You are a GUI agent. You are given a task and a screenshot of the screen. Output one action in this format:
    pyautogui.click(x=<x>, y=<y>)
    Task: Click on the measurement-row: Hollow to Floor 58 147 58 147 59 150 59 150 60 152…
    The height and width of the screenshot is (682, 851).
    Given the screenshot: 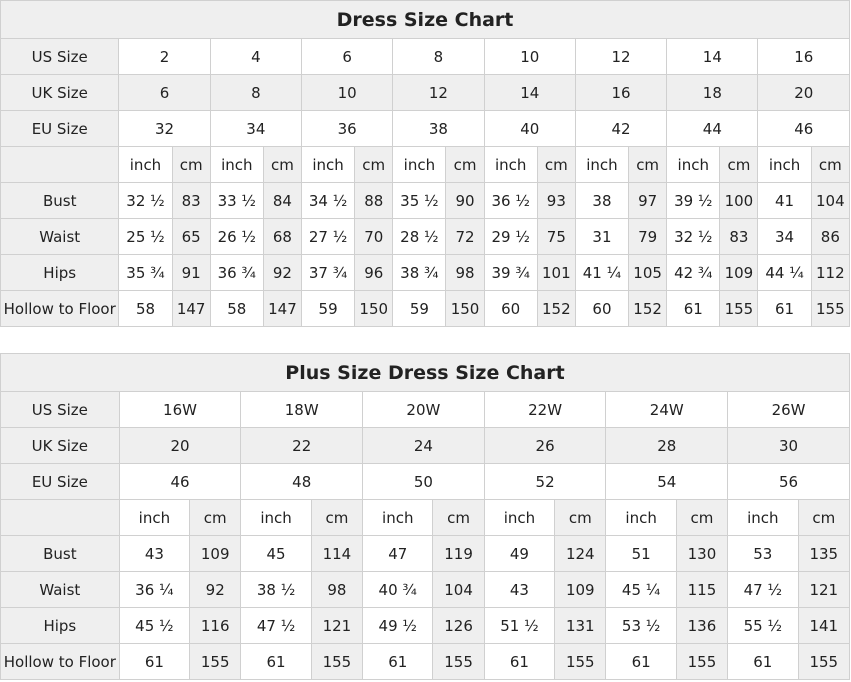 What is the action you would take?
    pyautogui.click(x=425, y=308)
    